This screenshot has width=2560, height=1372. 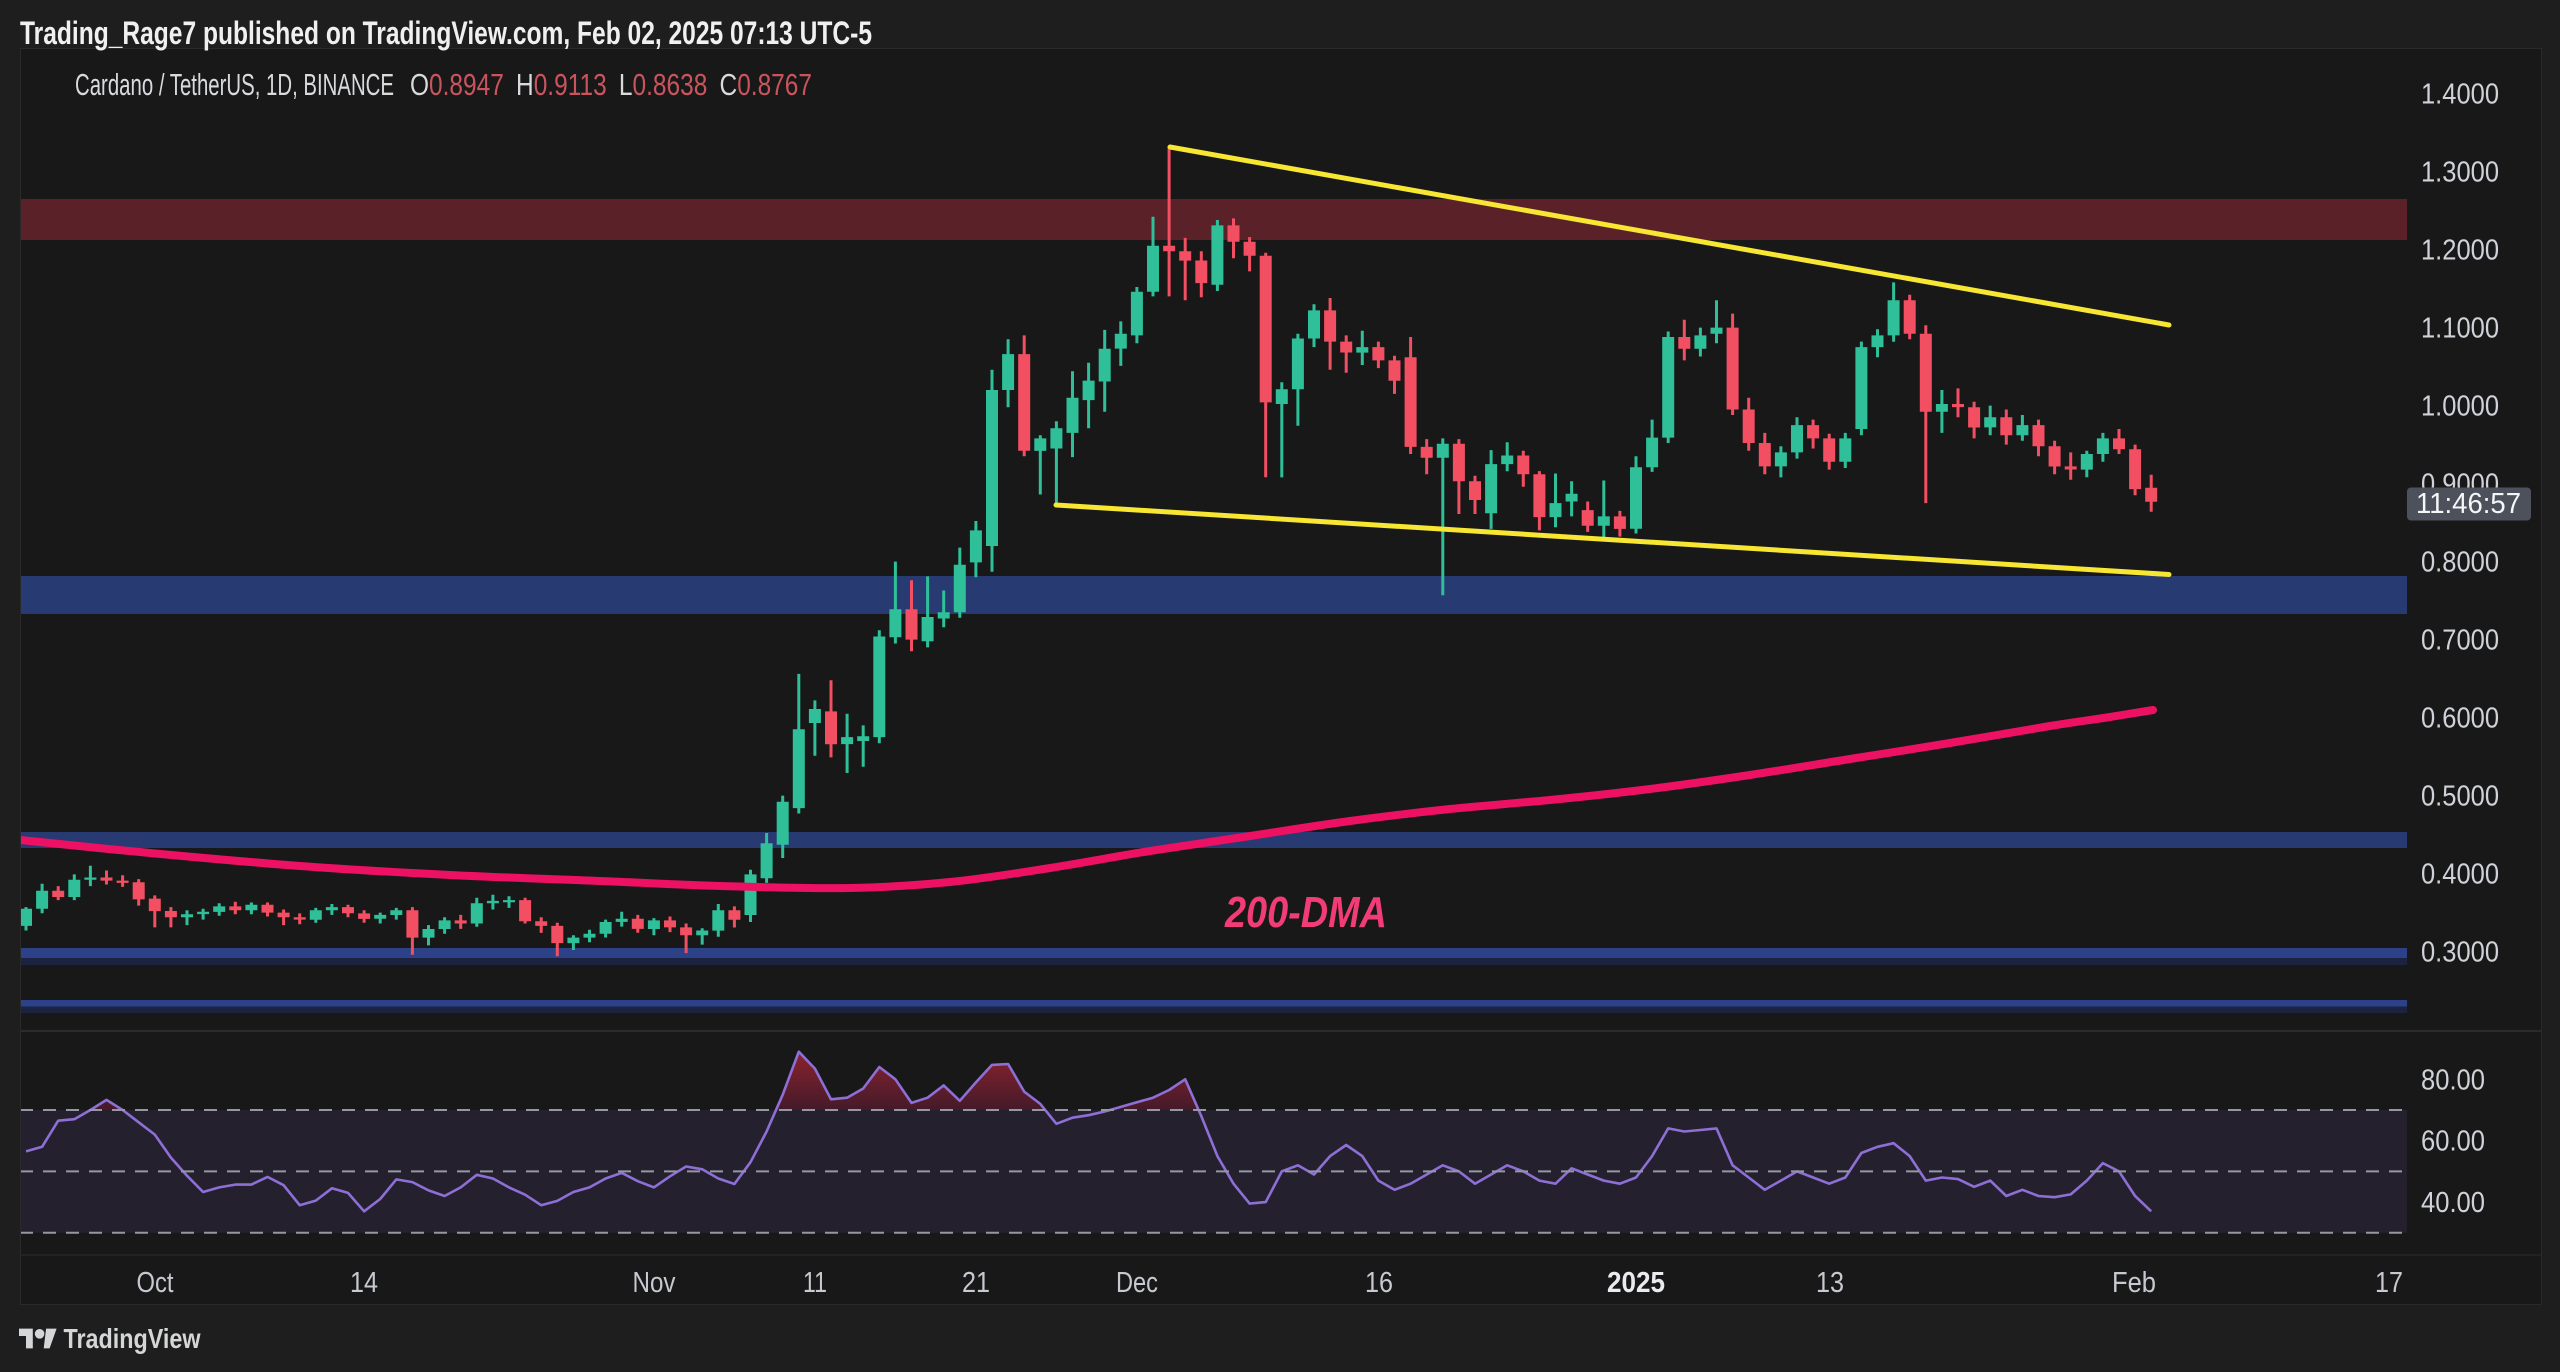 I want to click on svg-text: 0.6000, so click(x=2460, y=719).